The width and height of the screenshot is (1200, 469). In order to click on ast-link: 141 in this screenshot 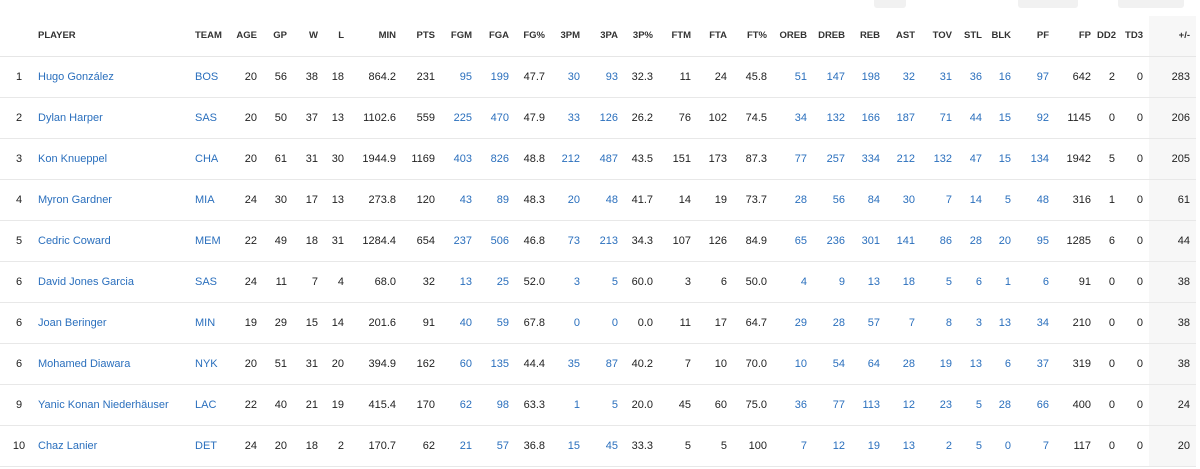, I will do `click(905, 240)`.